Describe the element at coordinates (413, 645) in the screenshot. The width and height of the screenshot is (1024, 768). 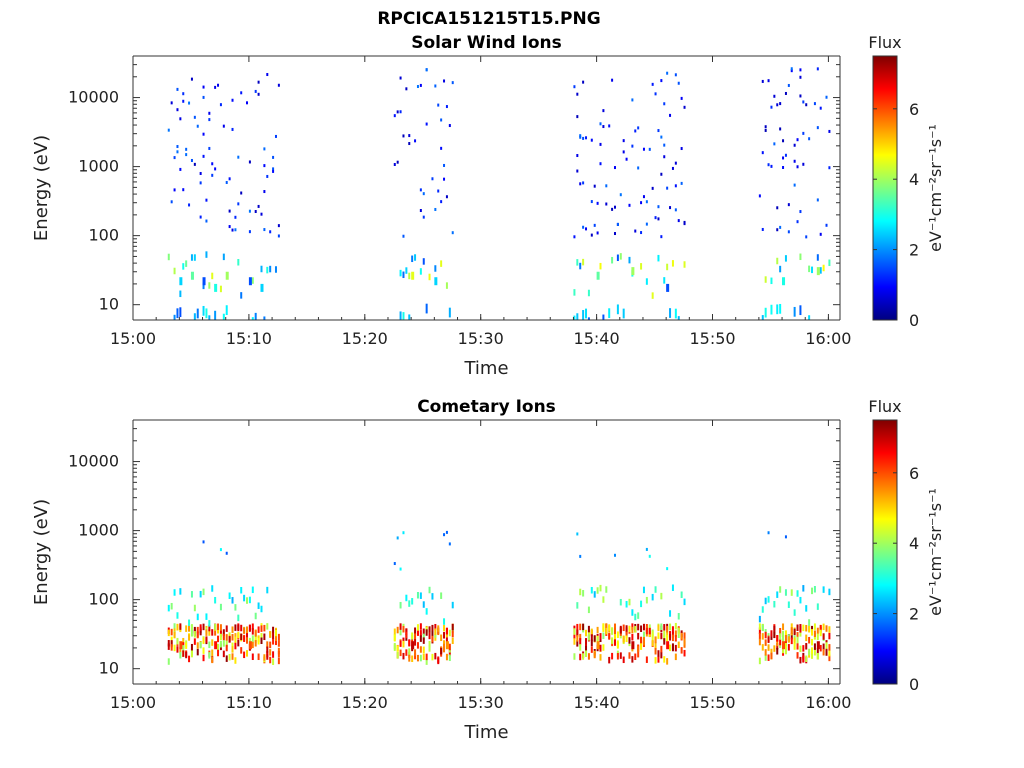
I see `data-cell` at that location.